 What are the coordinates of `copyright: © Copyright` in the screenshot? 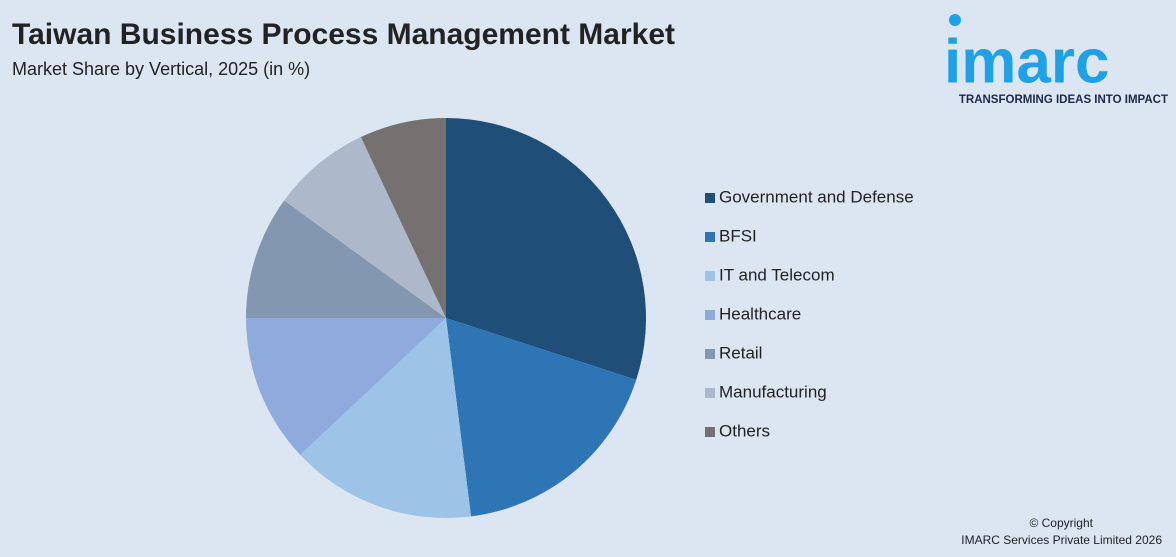 It's located at (1061, 523).